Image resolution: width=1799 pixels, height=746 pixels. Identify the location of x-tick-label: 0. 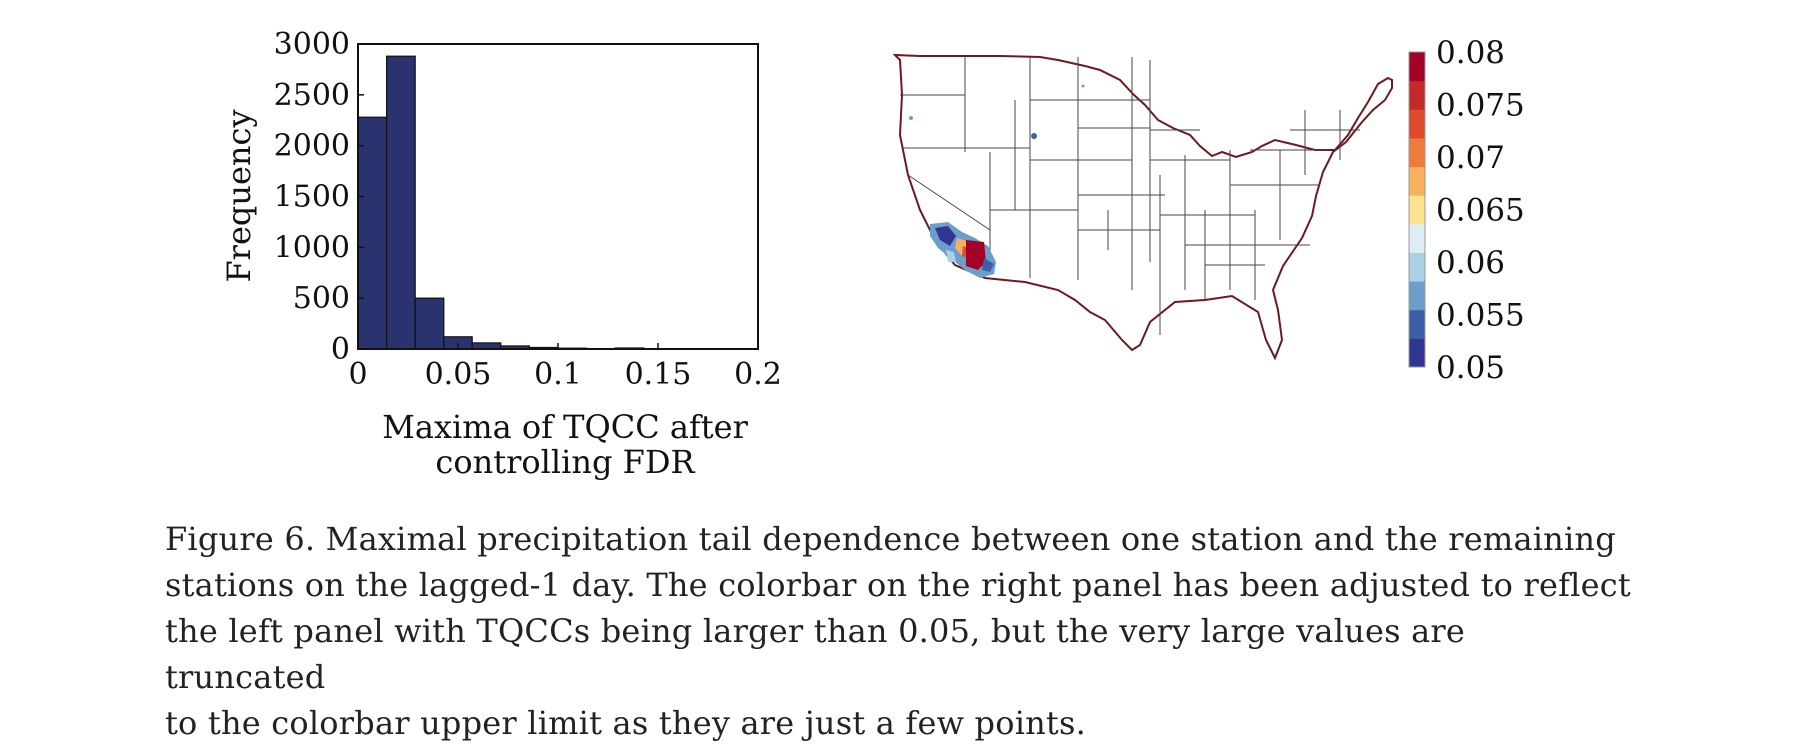
(357, 374).